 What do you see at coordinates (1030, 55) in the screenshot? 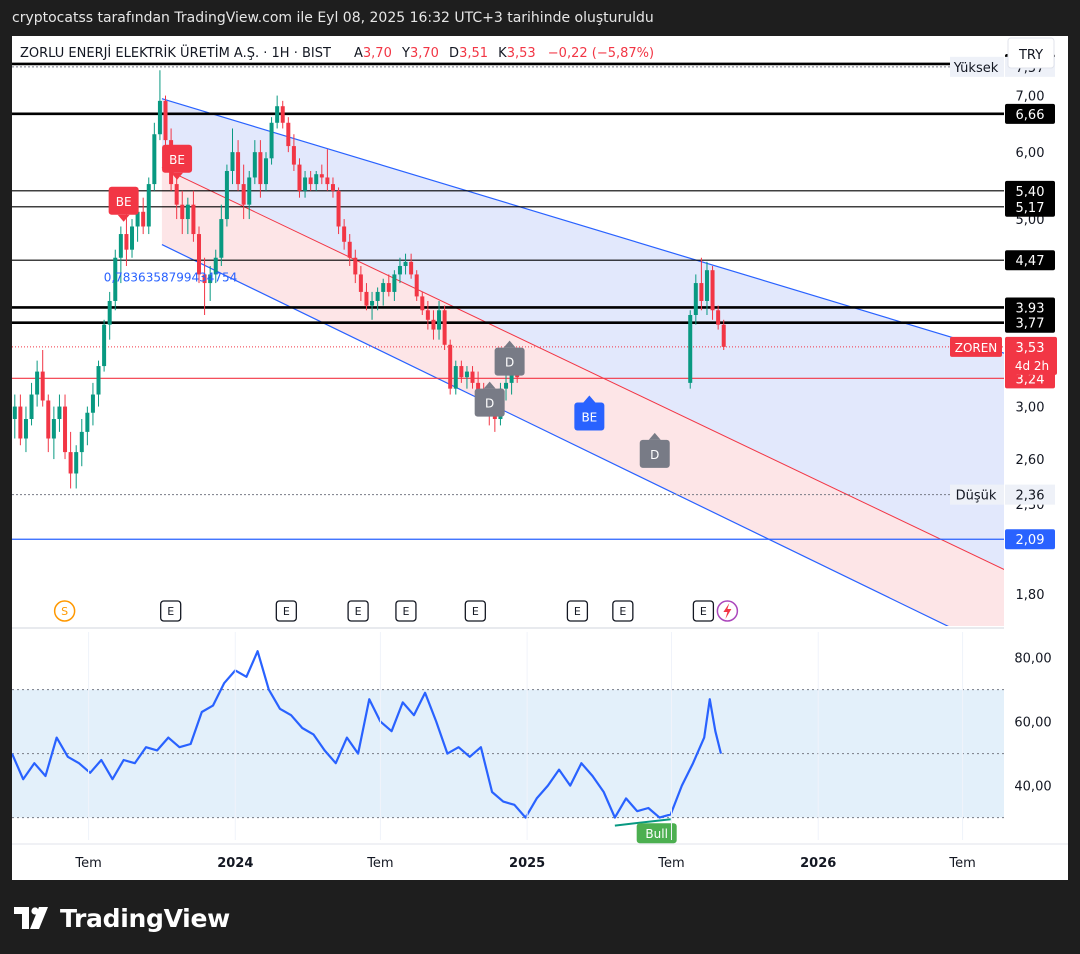
I see `currency-label: TRY` at bounding box center [1030, 55].